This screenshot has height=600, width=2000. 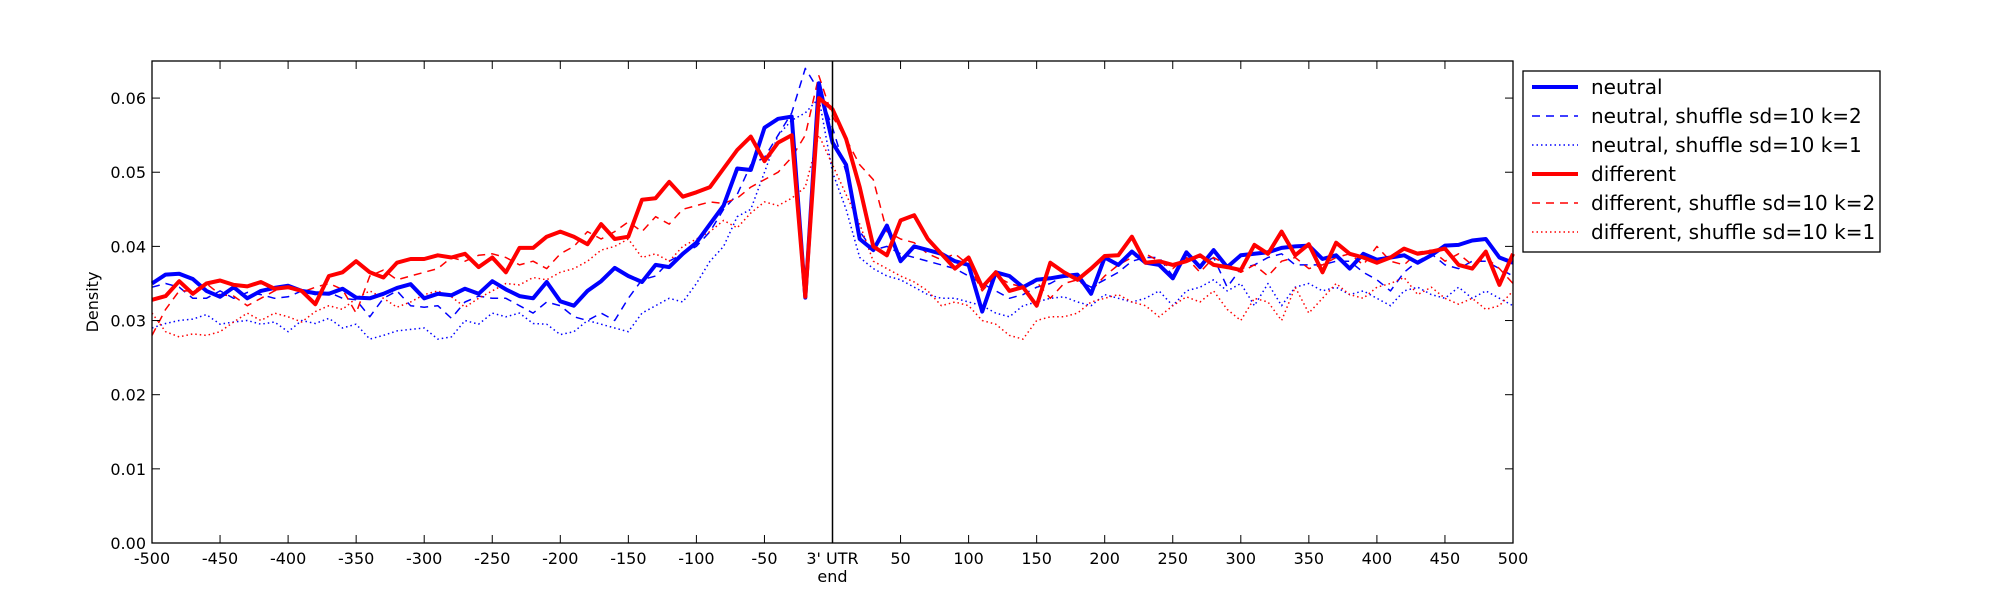 I want to click on legend-label-different-shuffle-sd-10-k-1: different, shuffle sd=10 k=1, so click(x=1733, y=232).